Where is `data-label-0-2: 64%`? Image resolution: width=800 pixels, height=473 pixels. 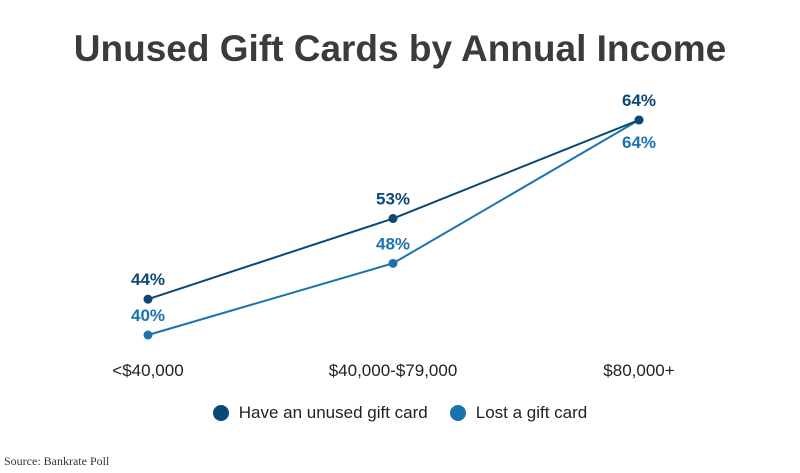 data-label-0-2: 64% is located at coordinates (639, 100).